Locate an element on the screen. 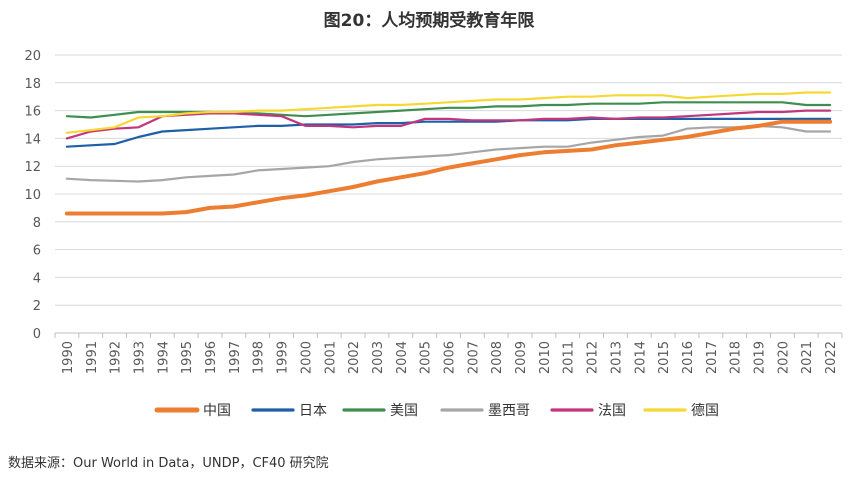 The image size is (858, 484). x-tick-label: 2019 is located at coordinates (760, 357).